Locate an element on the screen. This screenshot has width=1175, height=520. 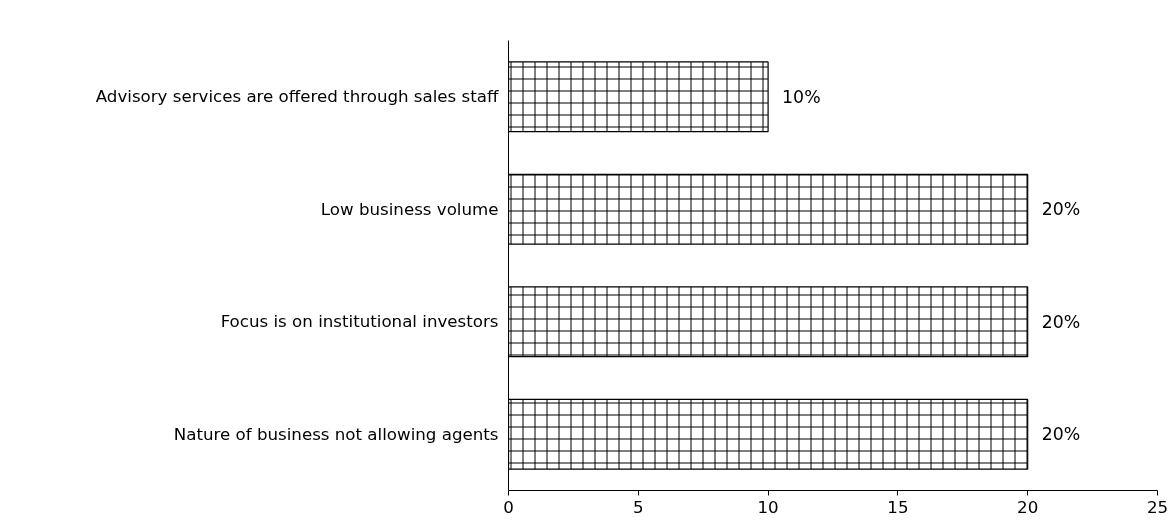
y-tick-label: Nature of business not allowing agents is located at coordinates (336, 434).